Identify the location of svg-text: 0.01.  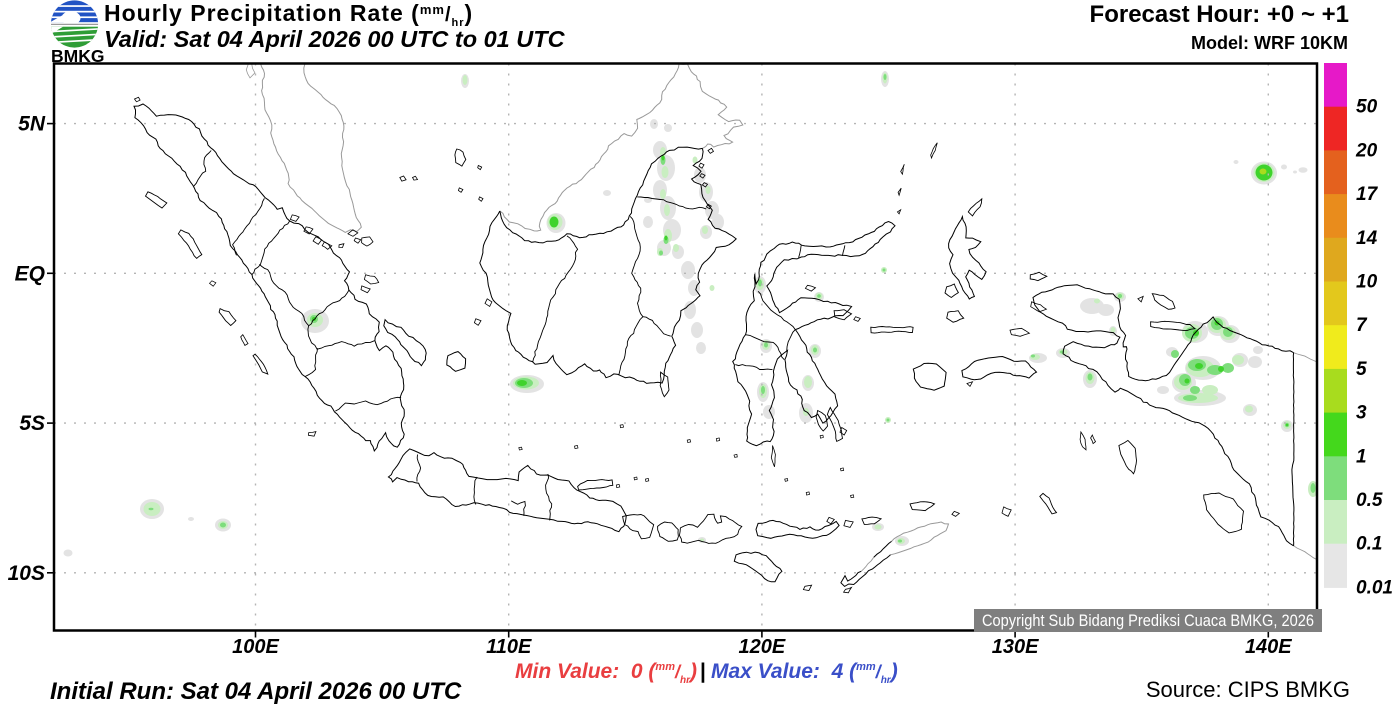
(1374, 587).